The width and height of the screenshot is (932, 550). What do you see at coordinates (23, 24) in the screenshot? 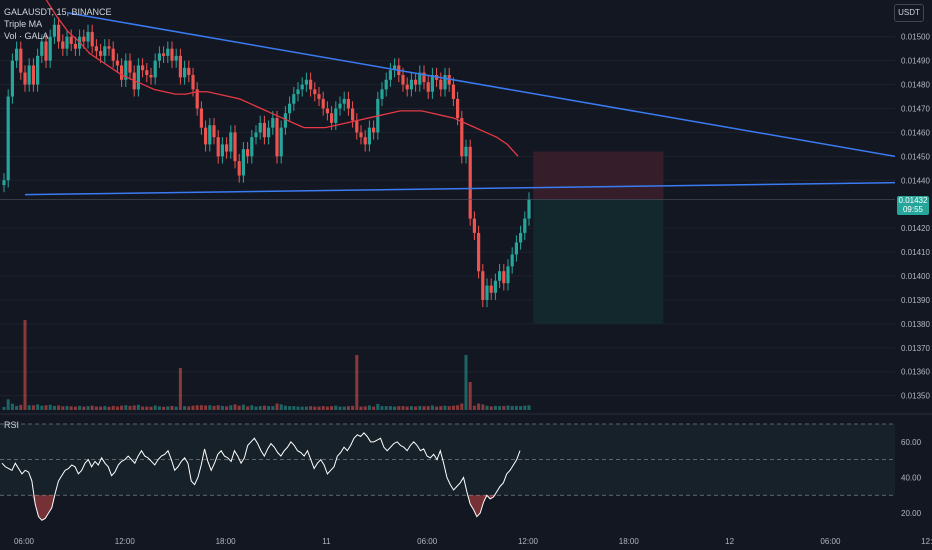
I see `indicator-triple-ma: Triple MA` at bounding box center [23, 24].